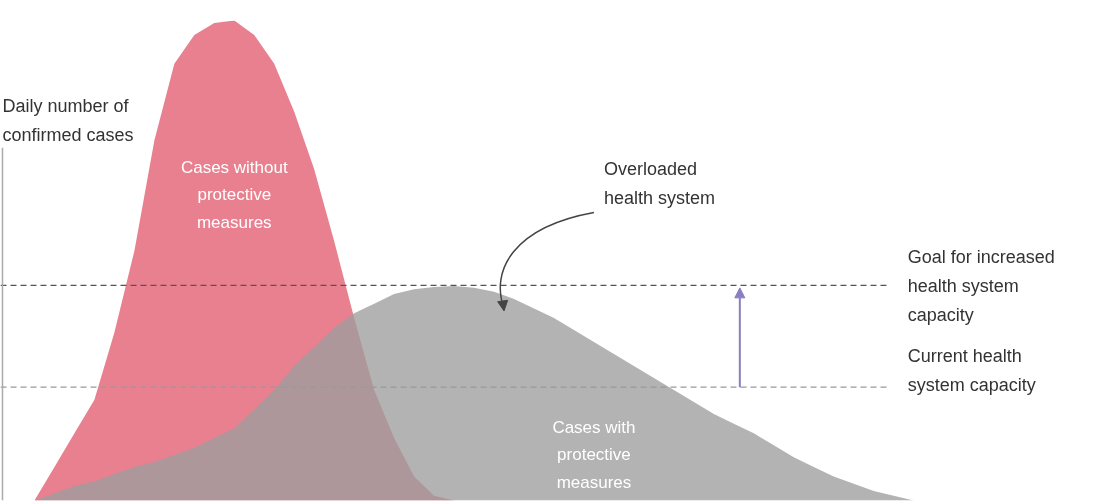 This screenshot has height=503, width=1097. I want to click on ref-line-label: Current health system capacity, so click(971, 371).